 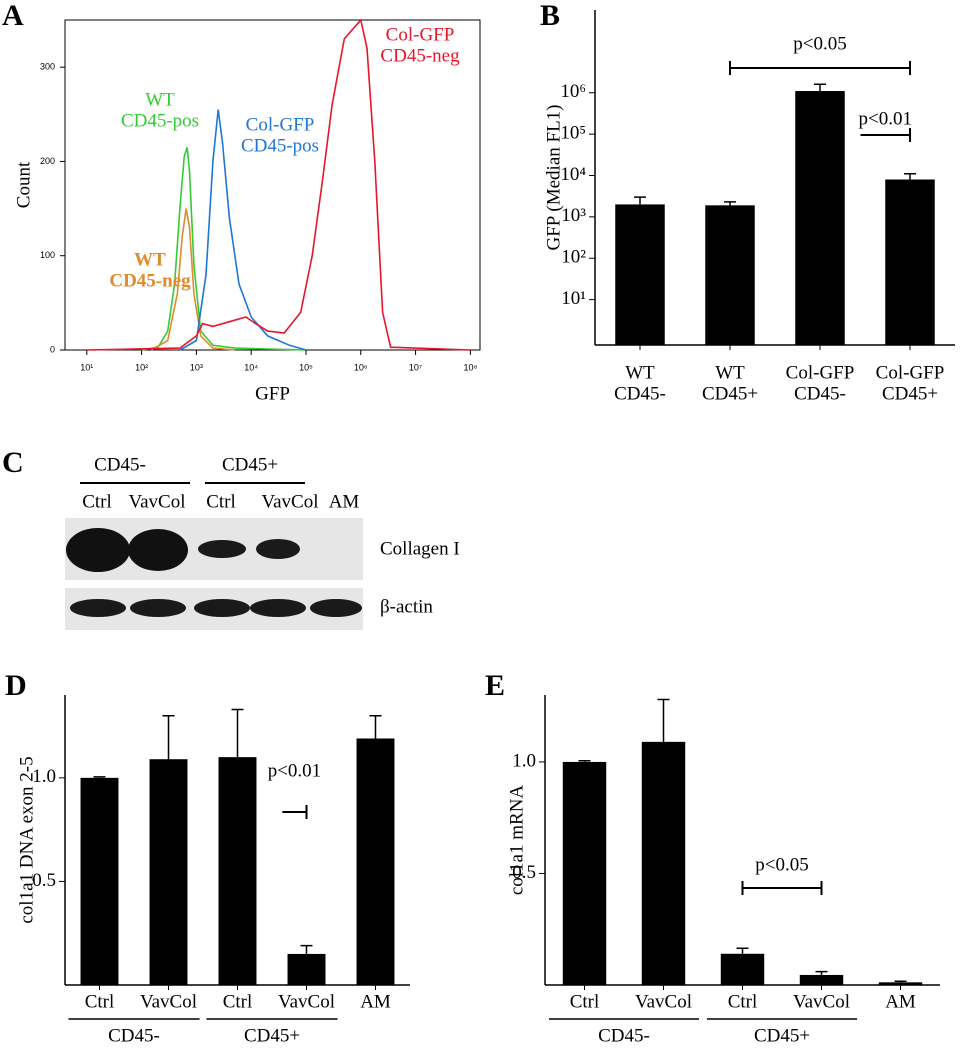 I want to click on lane-label: VavCol, so click(x=290, y=501).